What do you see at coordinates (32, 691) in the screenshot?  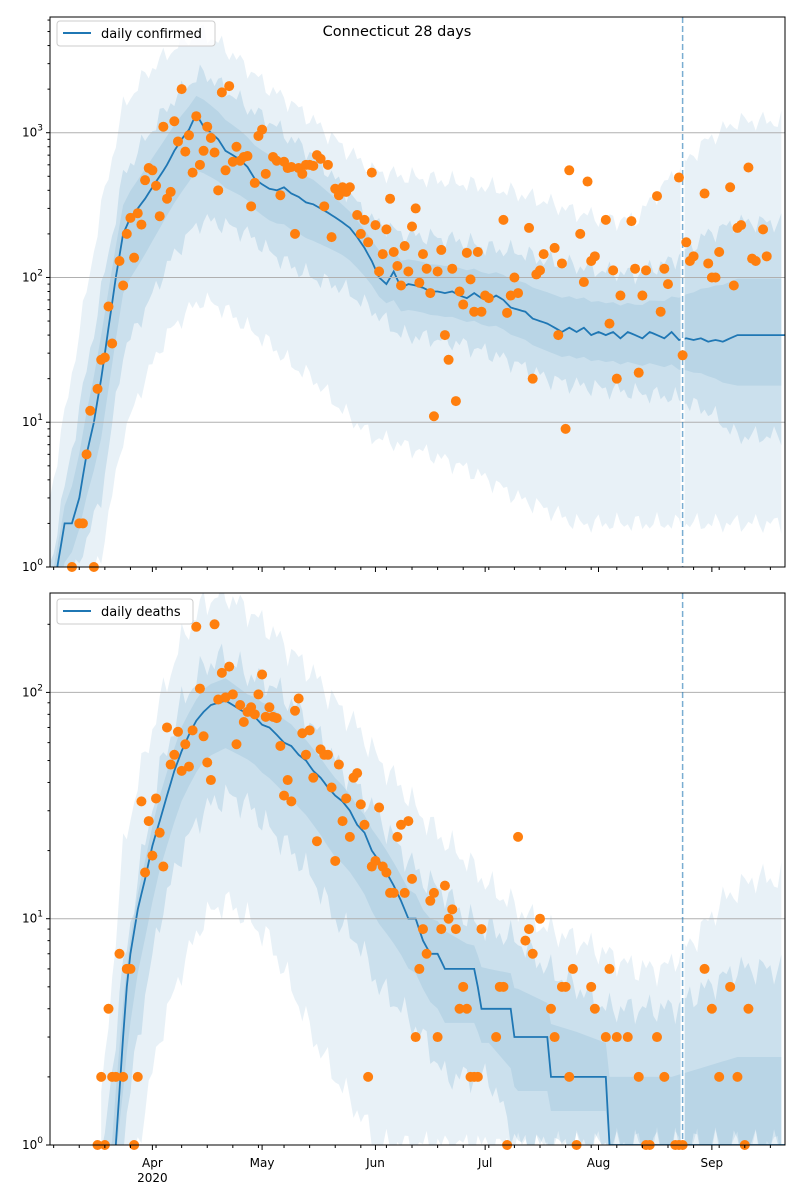 I see `deaths-ytick-label: 102` at bounding box center [32, 691].